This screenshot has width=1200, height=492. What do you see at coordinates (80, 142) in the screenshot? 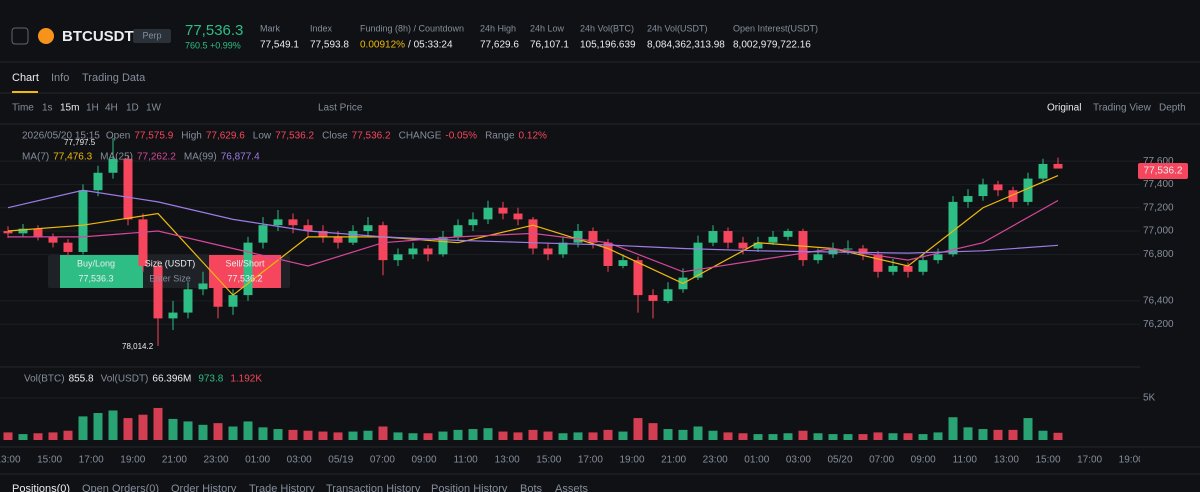
I see `high-annotation: 77,797.5` at bounding box center [80, 142].